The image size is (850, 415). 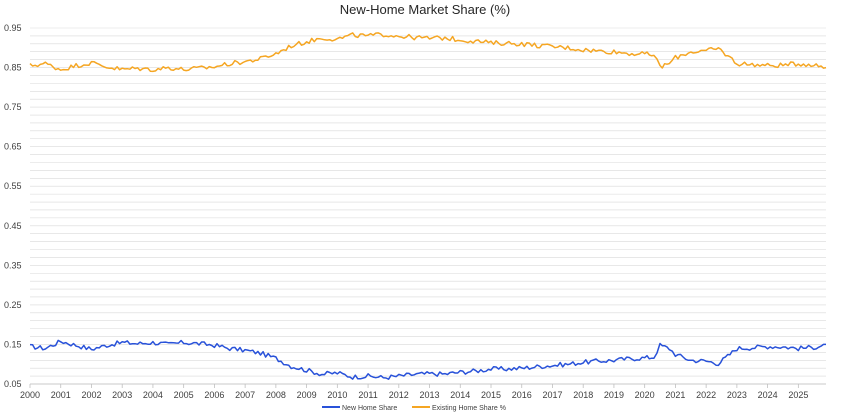 What do you see at coordinates (491, 395) in the screenshot?
I see `x-tick-label: 2015` at bounding box center [491, 395].